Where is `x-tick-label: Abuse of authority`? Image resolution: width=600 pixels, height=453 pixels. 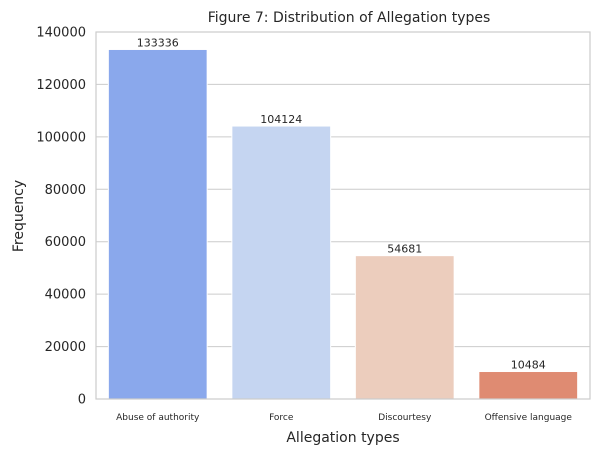 x-tick-label: Abuse of authority is located at coordinates (158, 418).